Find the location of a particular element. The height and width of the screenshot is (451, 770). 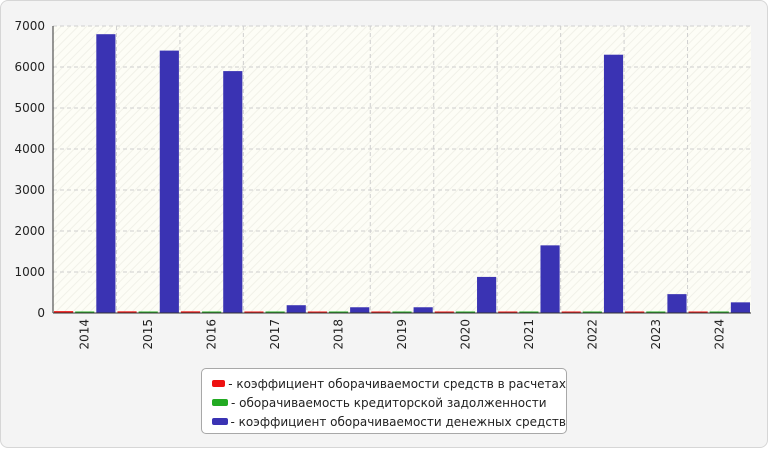

y-tick-label: 7000 is located at coordinates (29, 26).